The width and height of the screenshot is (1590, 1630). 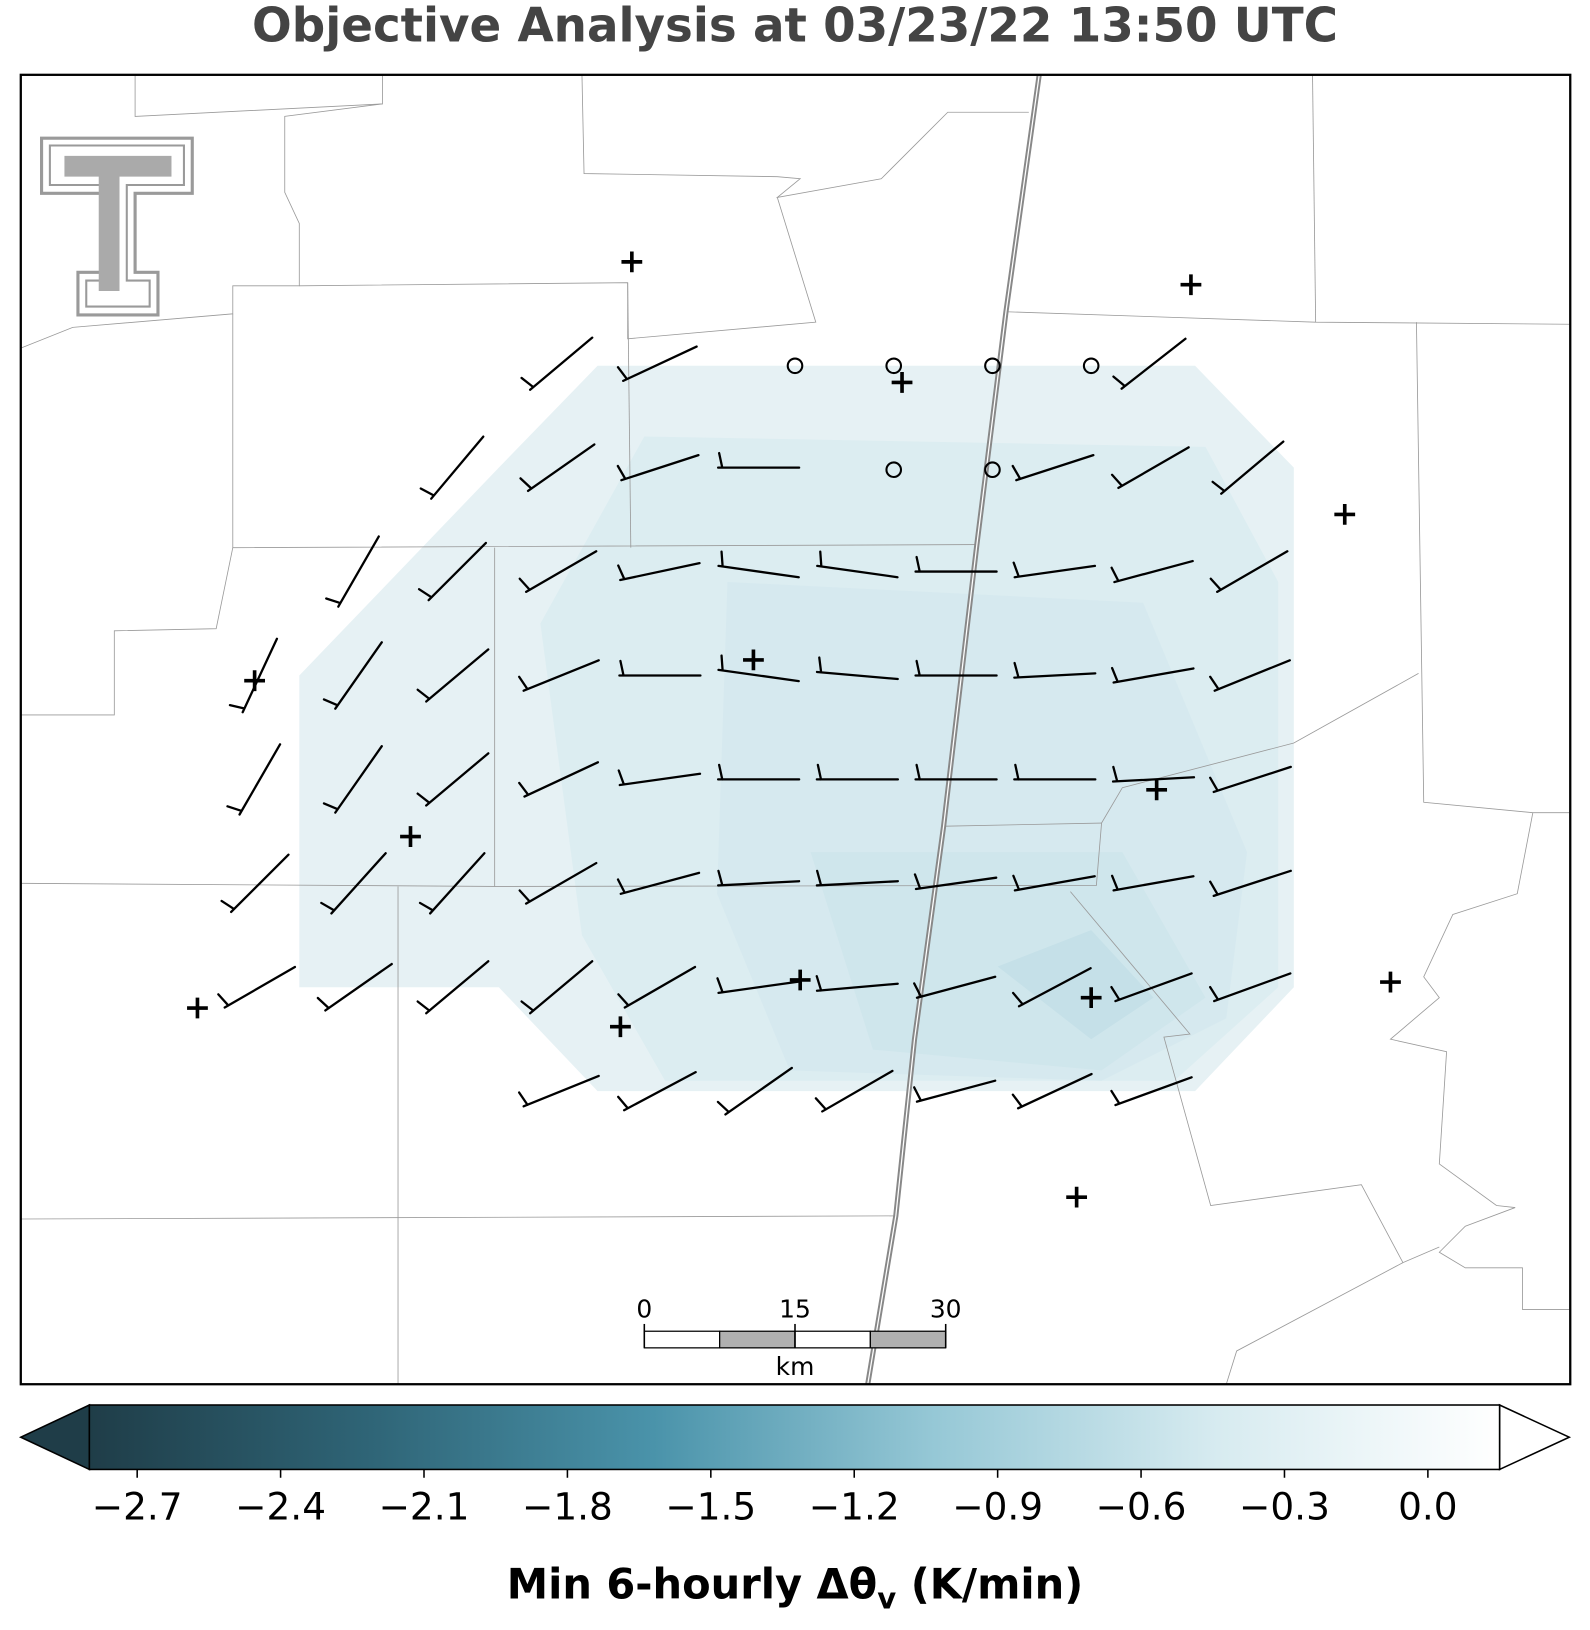 What do you see at coordinates (644, 1309) in the screenshot?
I see `scale-tick-label: 0` at bounding box center [644, 1309].